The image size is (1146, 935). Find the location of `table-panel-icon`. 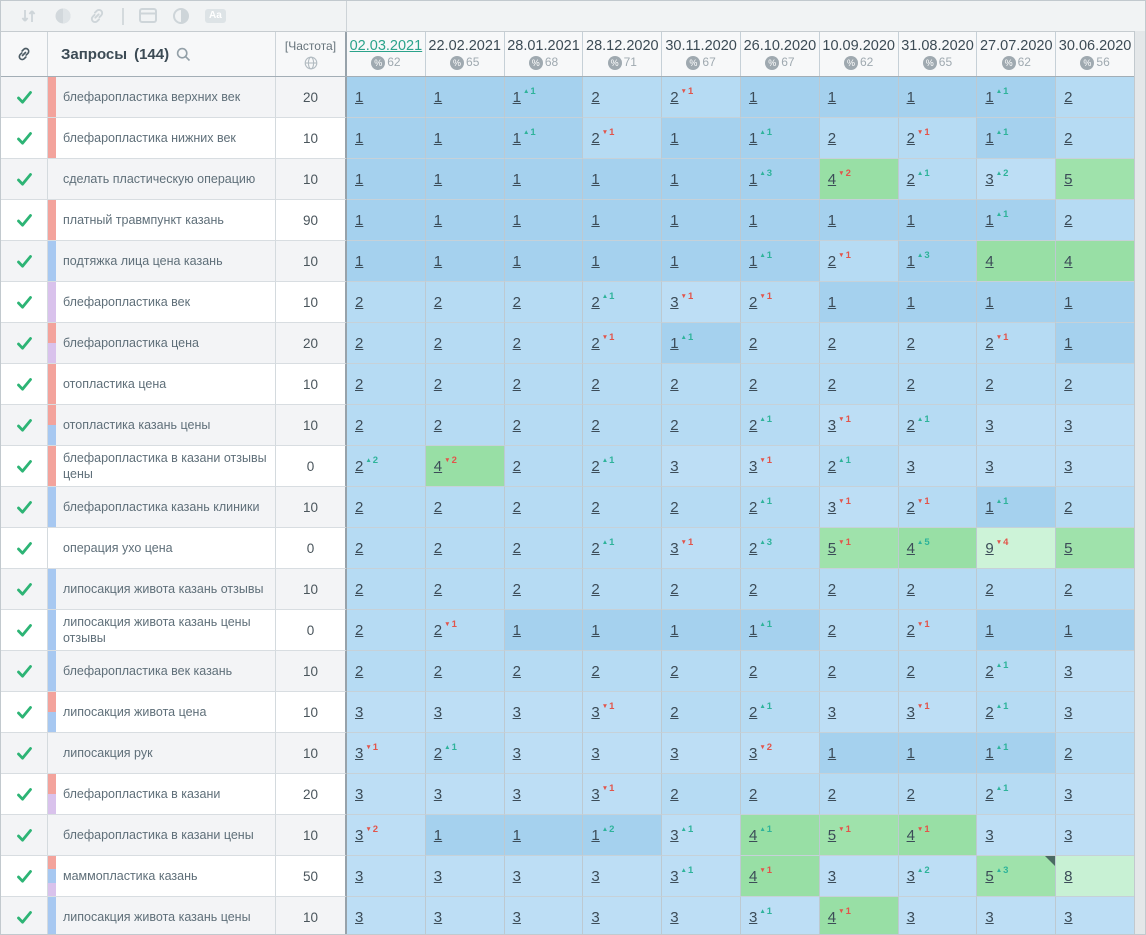

table-panel-icon is located at coordinates (148, 16).